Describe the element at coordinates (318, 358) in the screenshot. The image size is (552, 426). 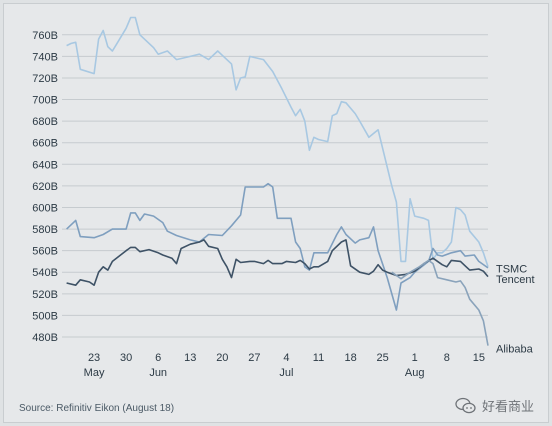
I see `x-tick-label: 11` at that location.